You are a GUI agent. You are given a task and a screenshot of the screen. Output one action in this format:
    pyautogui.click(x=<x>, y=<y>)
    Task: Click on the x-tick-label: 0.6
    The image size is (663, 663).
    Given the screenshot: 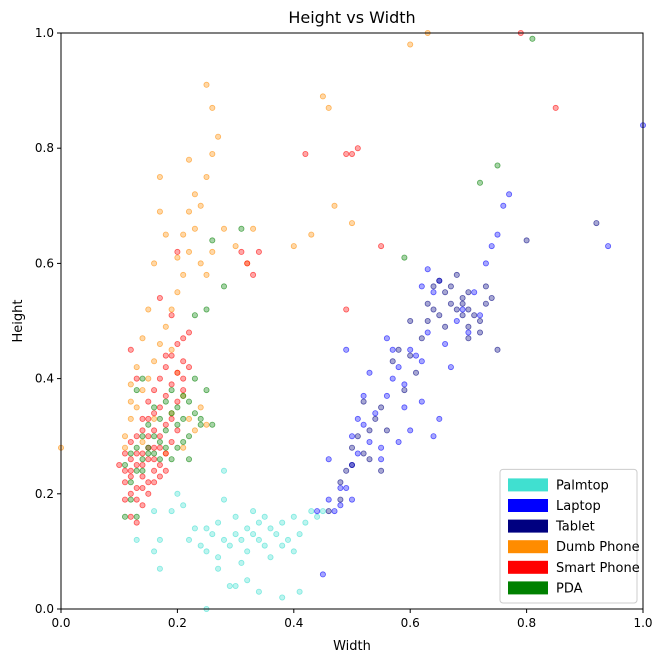 What is the action you would take?
    pyautogui.click(x=410, y=623)
    